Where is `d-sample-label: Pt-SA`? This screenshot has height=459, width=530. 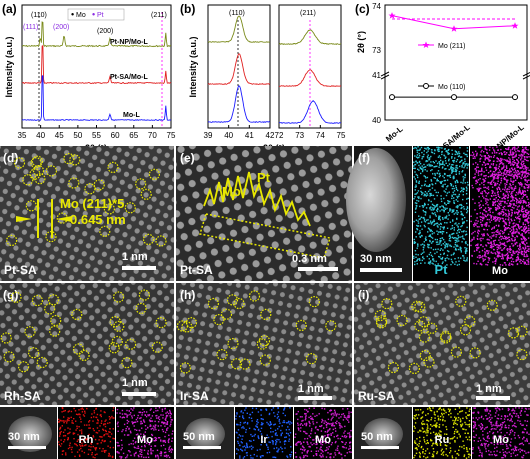 d-sample-label: Pt-SA is located at coordinates (20, 270).